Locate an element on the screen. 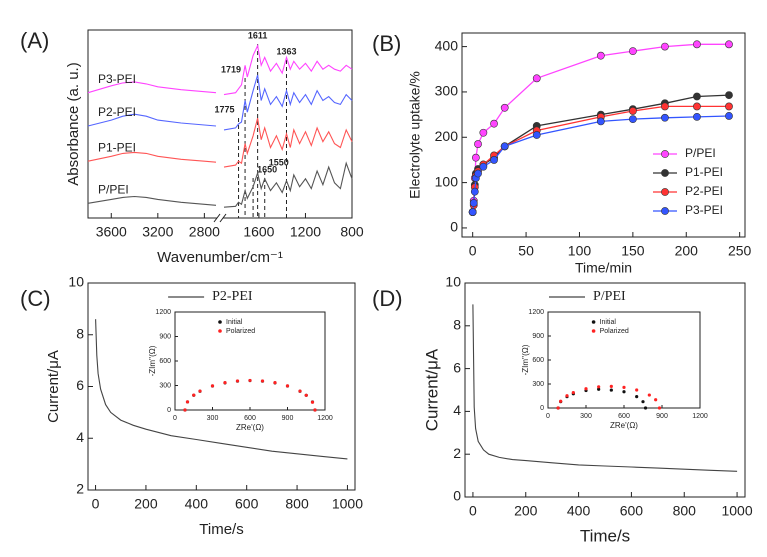 This screenshot has width=767, height=557. x-tick-label: 600 is located at coordinates (247, 503).